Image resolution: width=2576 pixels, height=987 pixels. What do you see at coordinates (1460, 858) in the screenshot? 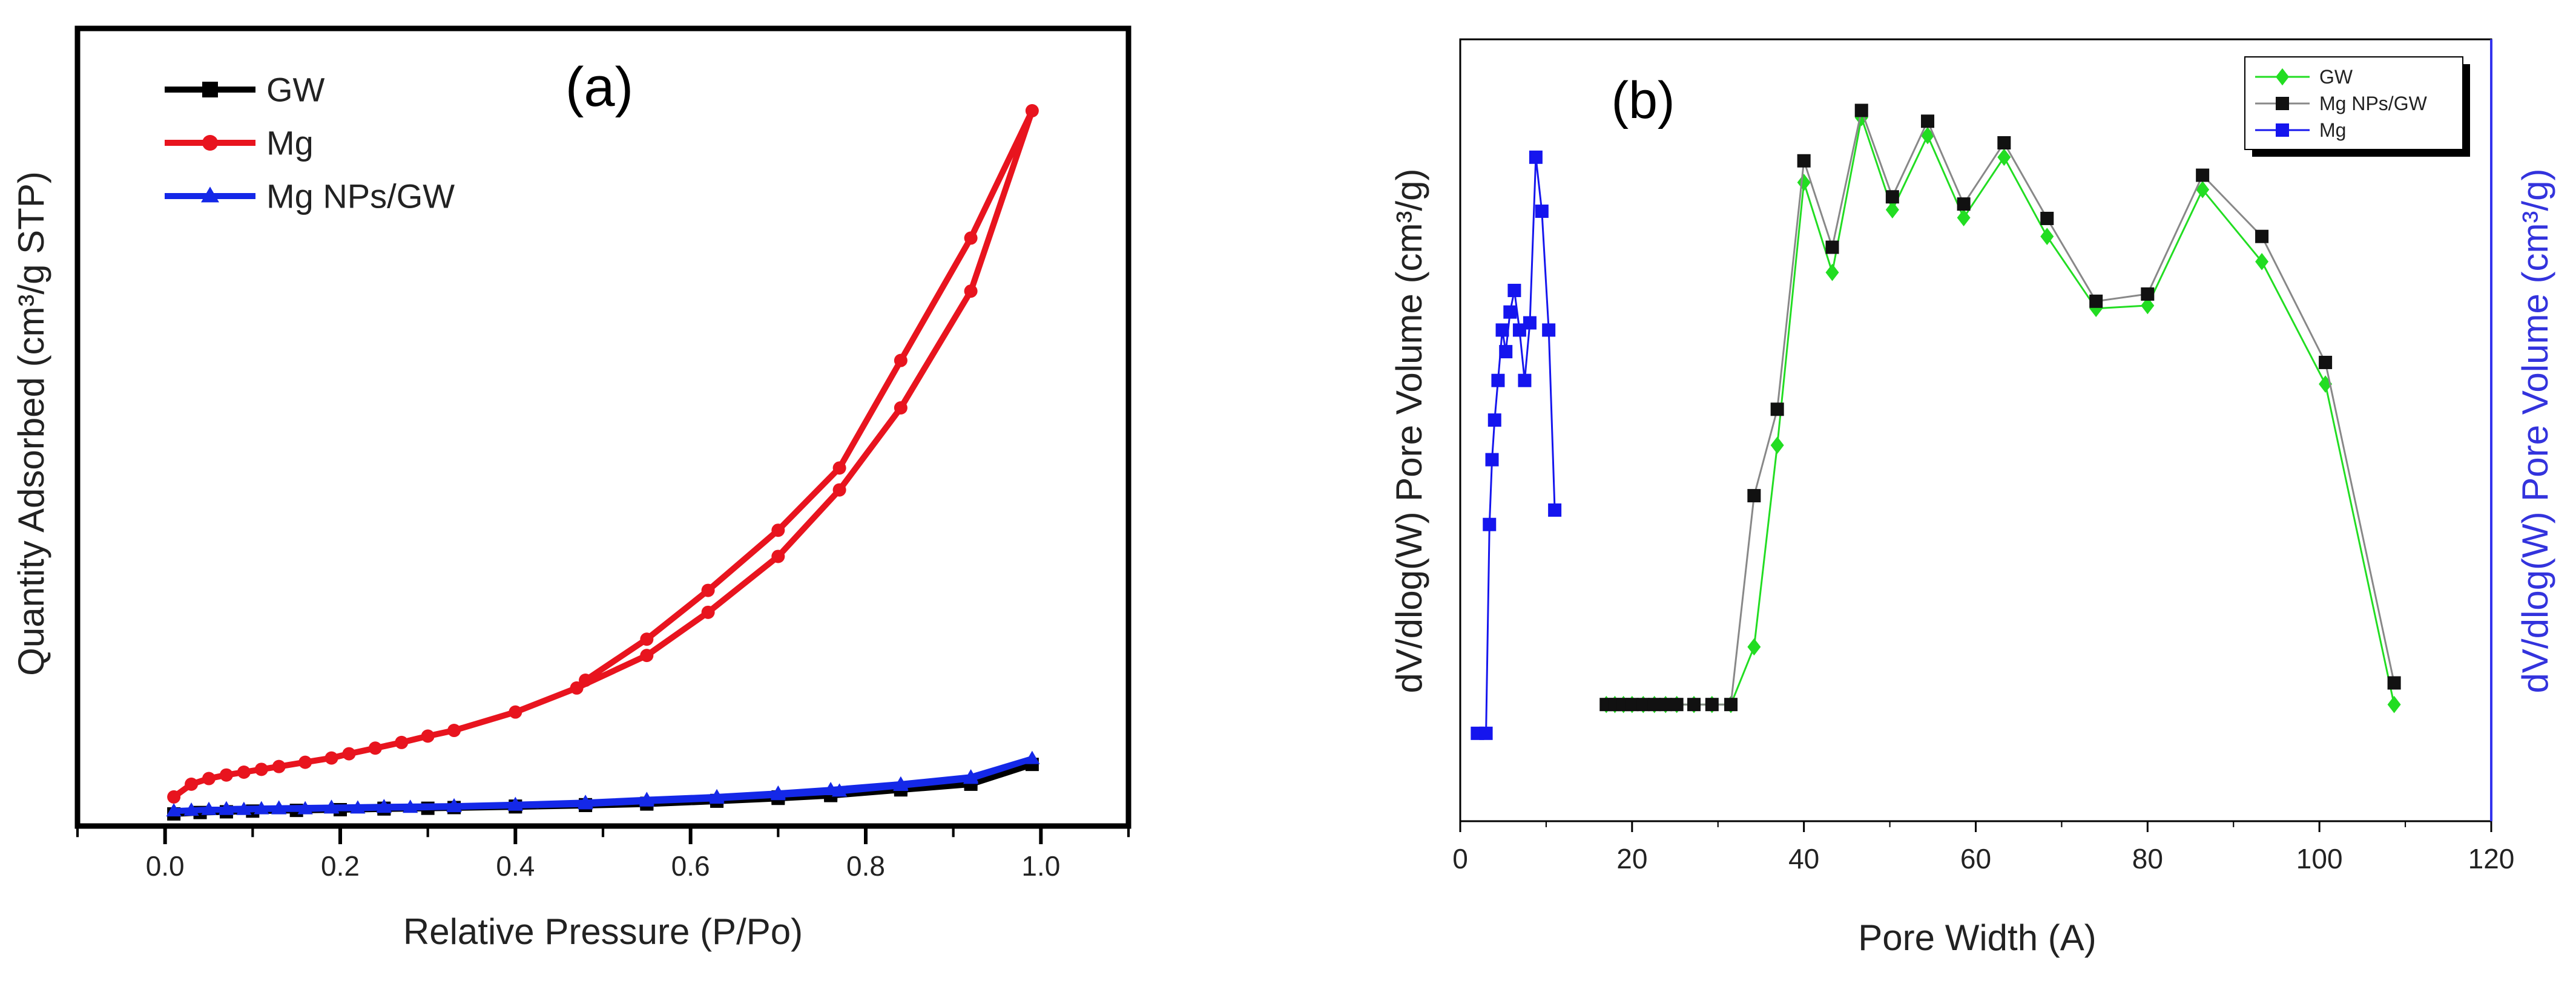
I see `panel-b-x-tick-label: 0` at bounding box center [1460, 858].